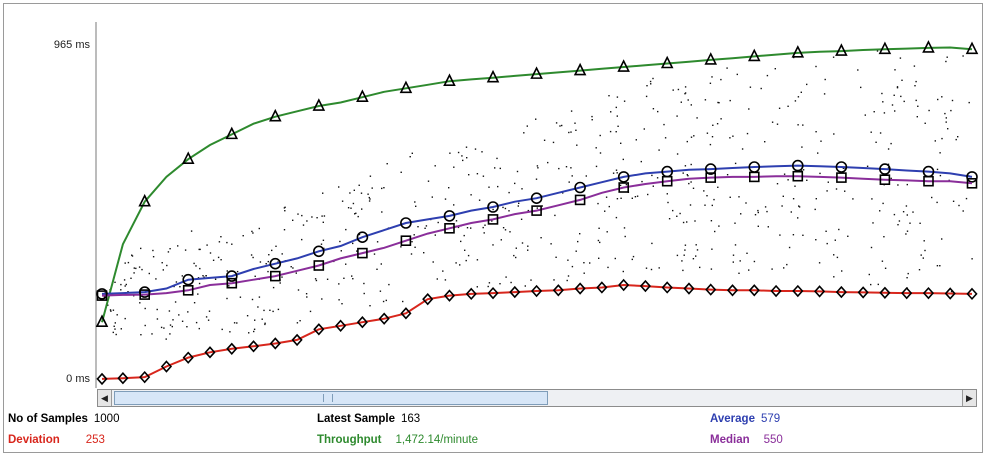  I want to click on scroll-thumb, so click(331, 398).